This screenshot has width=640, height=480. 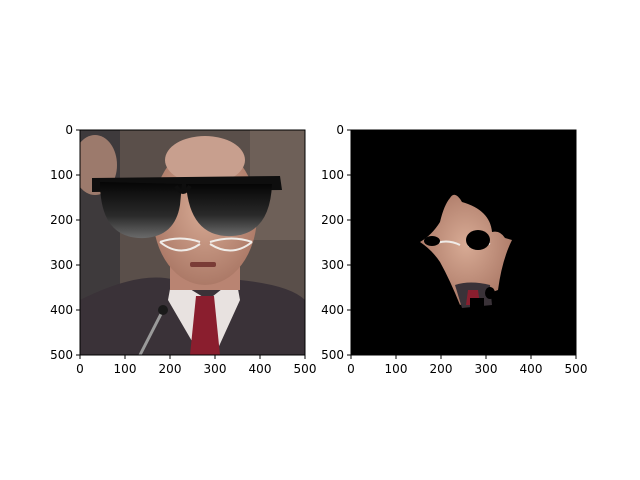 I want to click on x-tick-label-left: 300, so click(x=215, y=369).